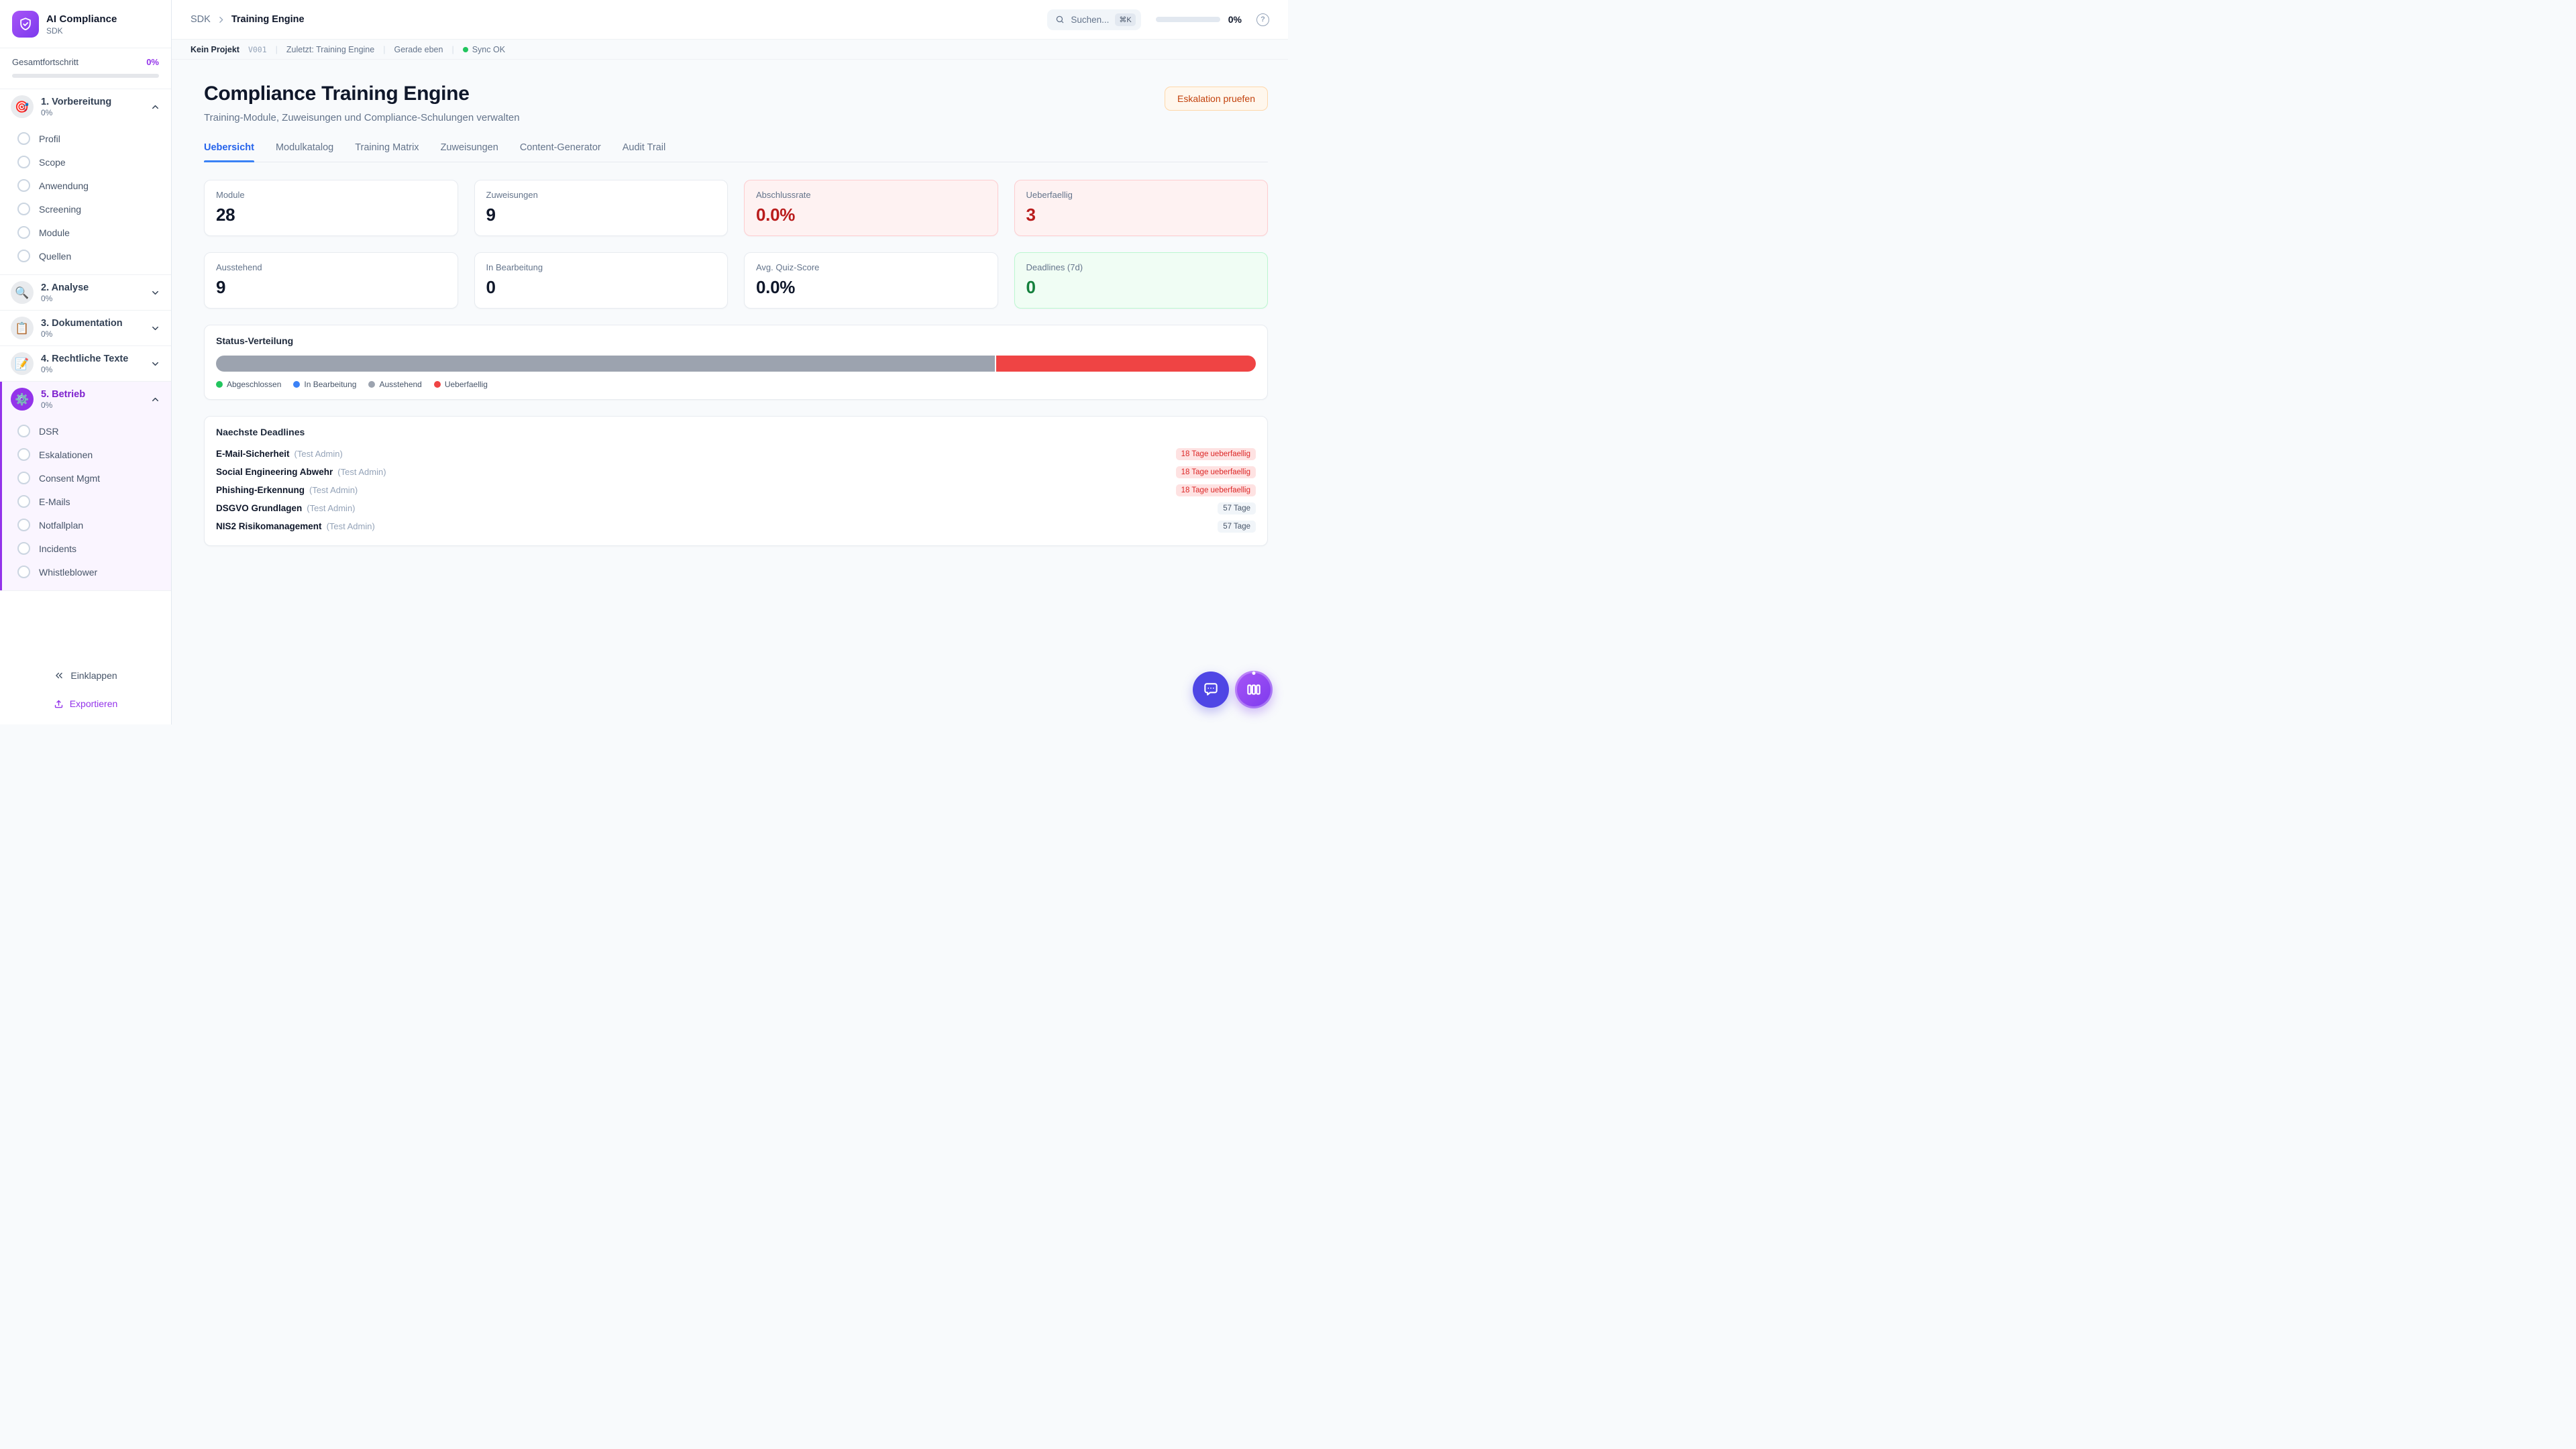  I want to click on sidebar-item-module: Module, so click(85, 232).